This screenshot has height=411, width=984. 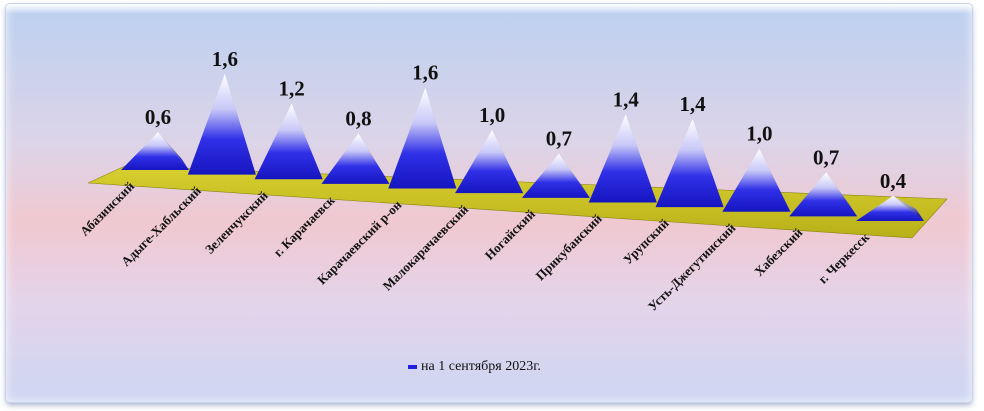 What do you see at coordinates (412, 367) in the screenshot?
I see `legend-swatch` at bounding box center [412, 367].